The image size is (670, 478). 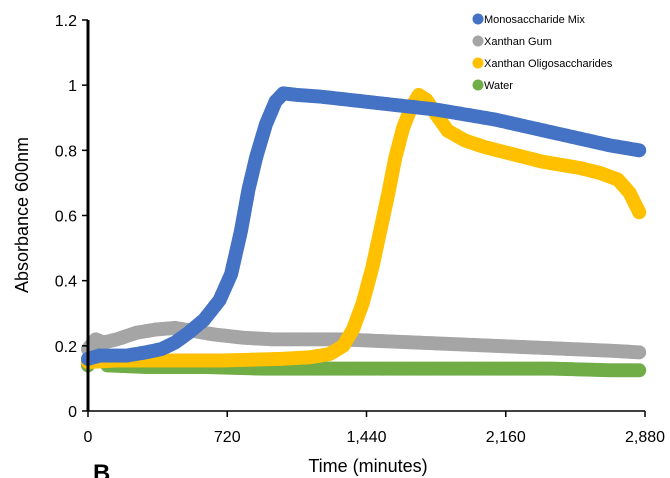 I want to click on y-tick-label: 0.4, so click(x=66, y=282).